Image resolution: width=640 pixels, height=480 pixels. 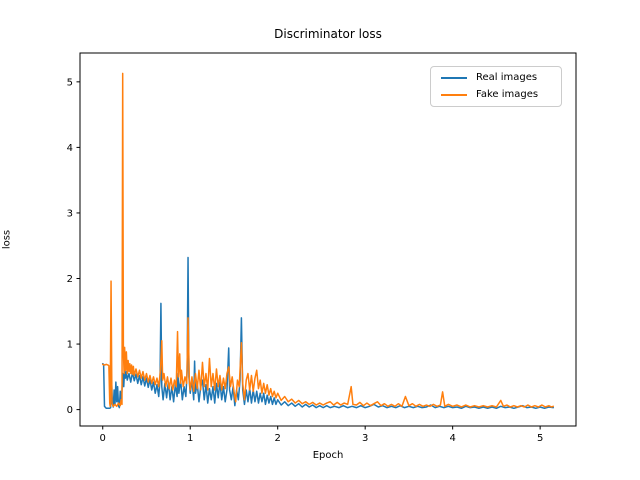 What do you see at coordinates (454, 77) in the screenshot?
I see `legend-line-sample-real` at bounding box center [454, 77].